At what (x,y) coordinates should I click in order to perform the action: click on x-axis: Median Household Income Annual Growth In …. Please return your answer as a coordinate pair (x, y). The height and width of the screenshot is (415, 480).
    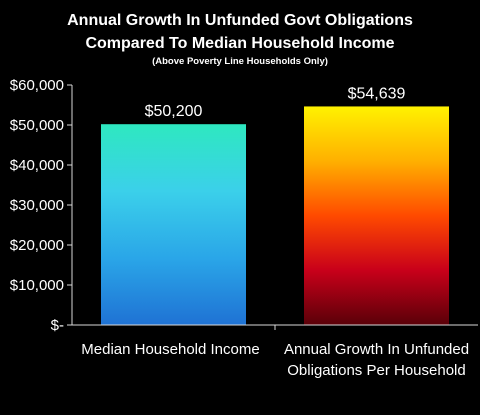
    Looking at the image, I should click on (275, 351).